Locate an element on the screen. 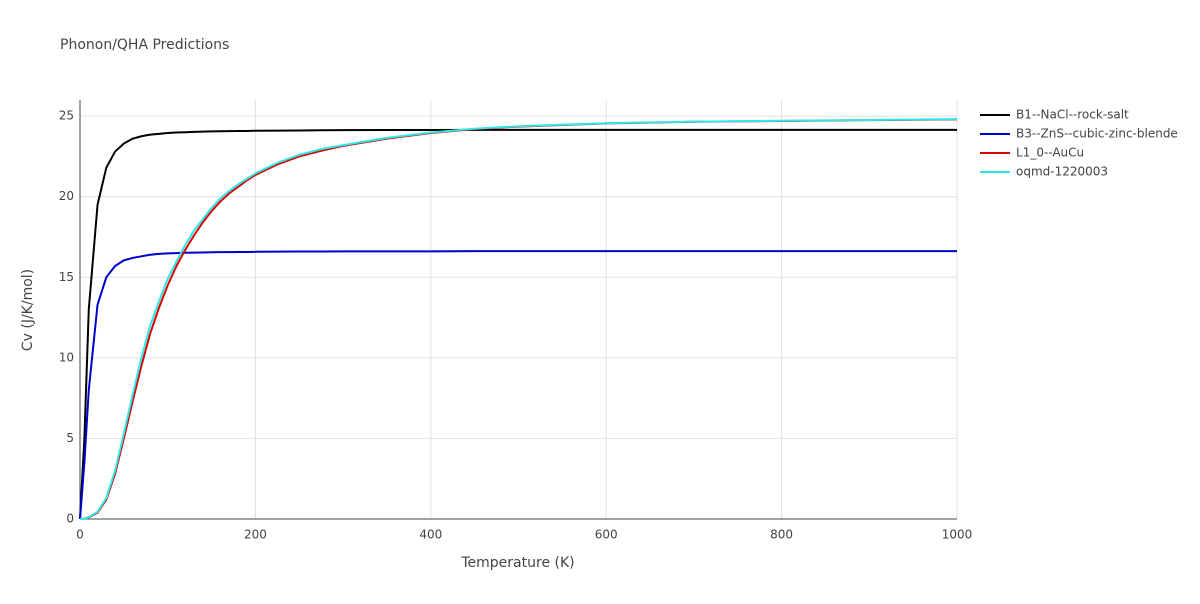  x-tick-label: 800 is located at coordinates (781, 535).